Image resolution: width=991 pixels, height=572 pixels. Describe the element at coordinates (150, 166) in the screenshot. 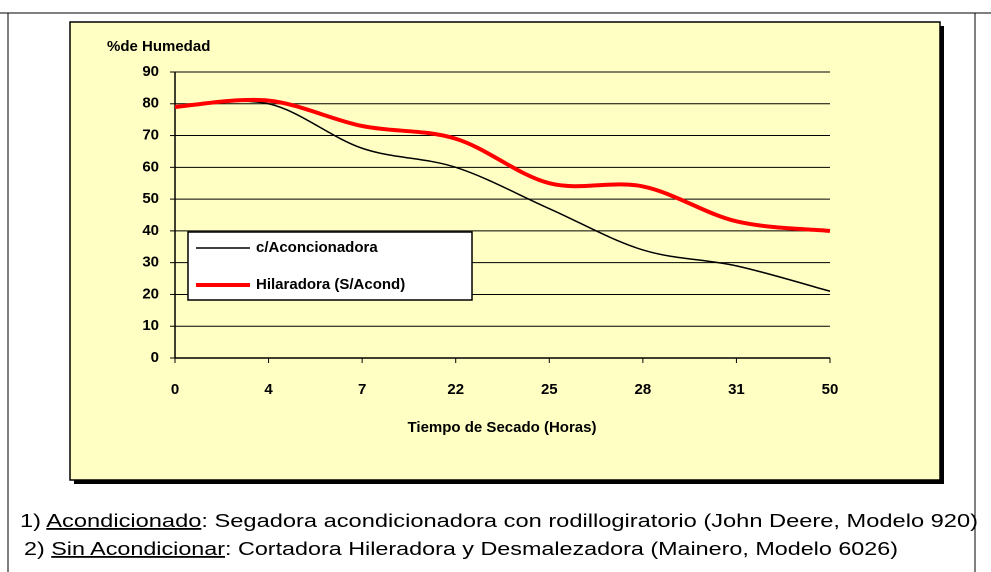

I see `y-tick-label: 60` at that location.